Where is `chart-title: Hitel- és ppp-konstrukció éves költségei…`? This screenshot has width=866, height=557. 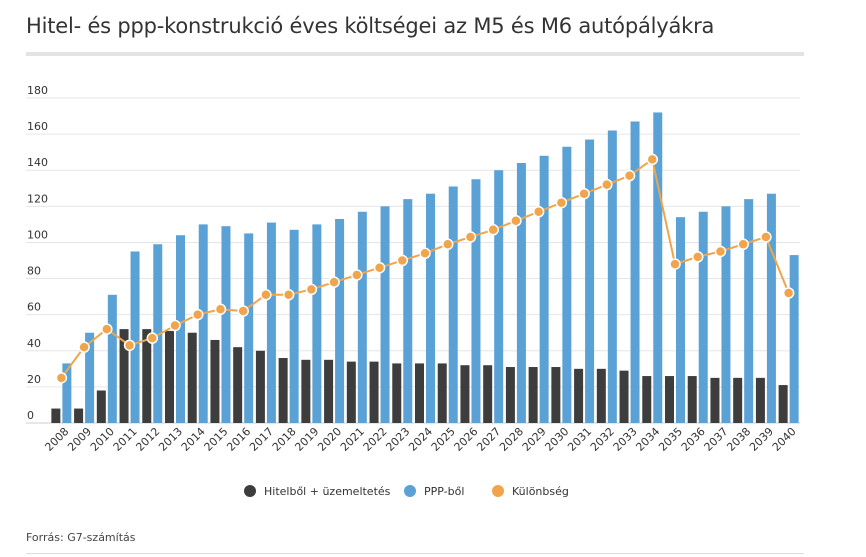 chart-title: Hitel- és ppp-konstrukció éves költségei… is located at coordinates (370, 26).